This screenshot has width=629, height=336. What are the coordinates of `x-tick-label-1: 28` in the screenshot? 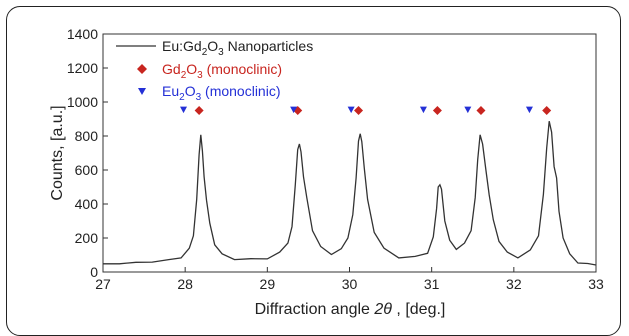 It's located at (185, 284).